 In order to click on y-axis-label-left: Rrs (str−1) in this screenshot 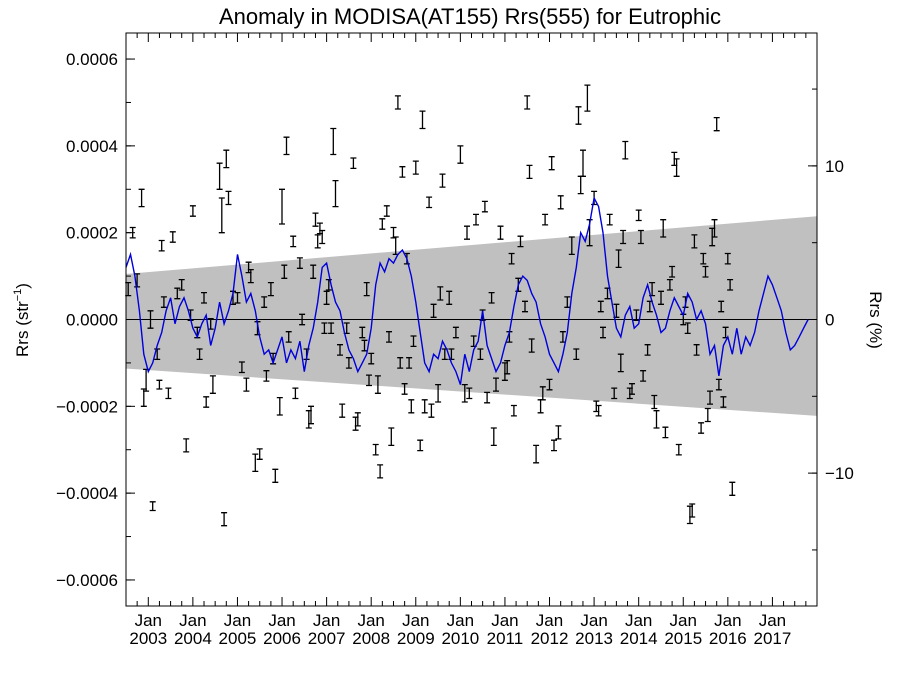, I will do `click(22, 320)`.